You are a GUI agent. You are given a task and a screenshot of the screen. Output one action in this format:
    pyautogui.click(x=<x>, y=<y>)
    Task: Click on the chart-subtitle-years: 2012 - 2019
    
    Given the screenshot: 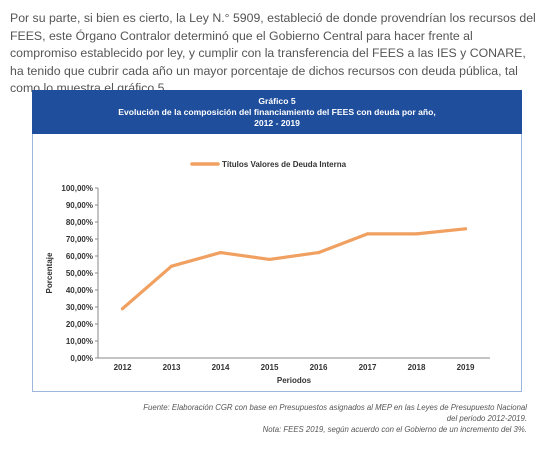 What is the action you would take?
    pyautogui.click(x=277, y=123)
    